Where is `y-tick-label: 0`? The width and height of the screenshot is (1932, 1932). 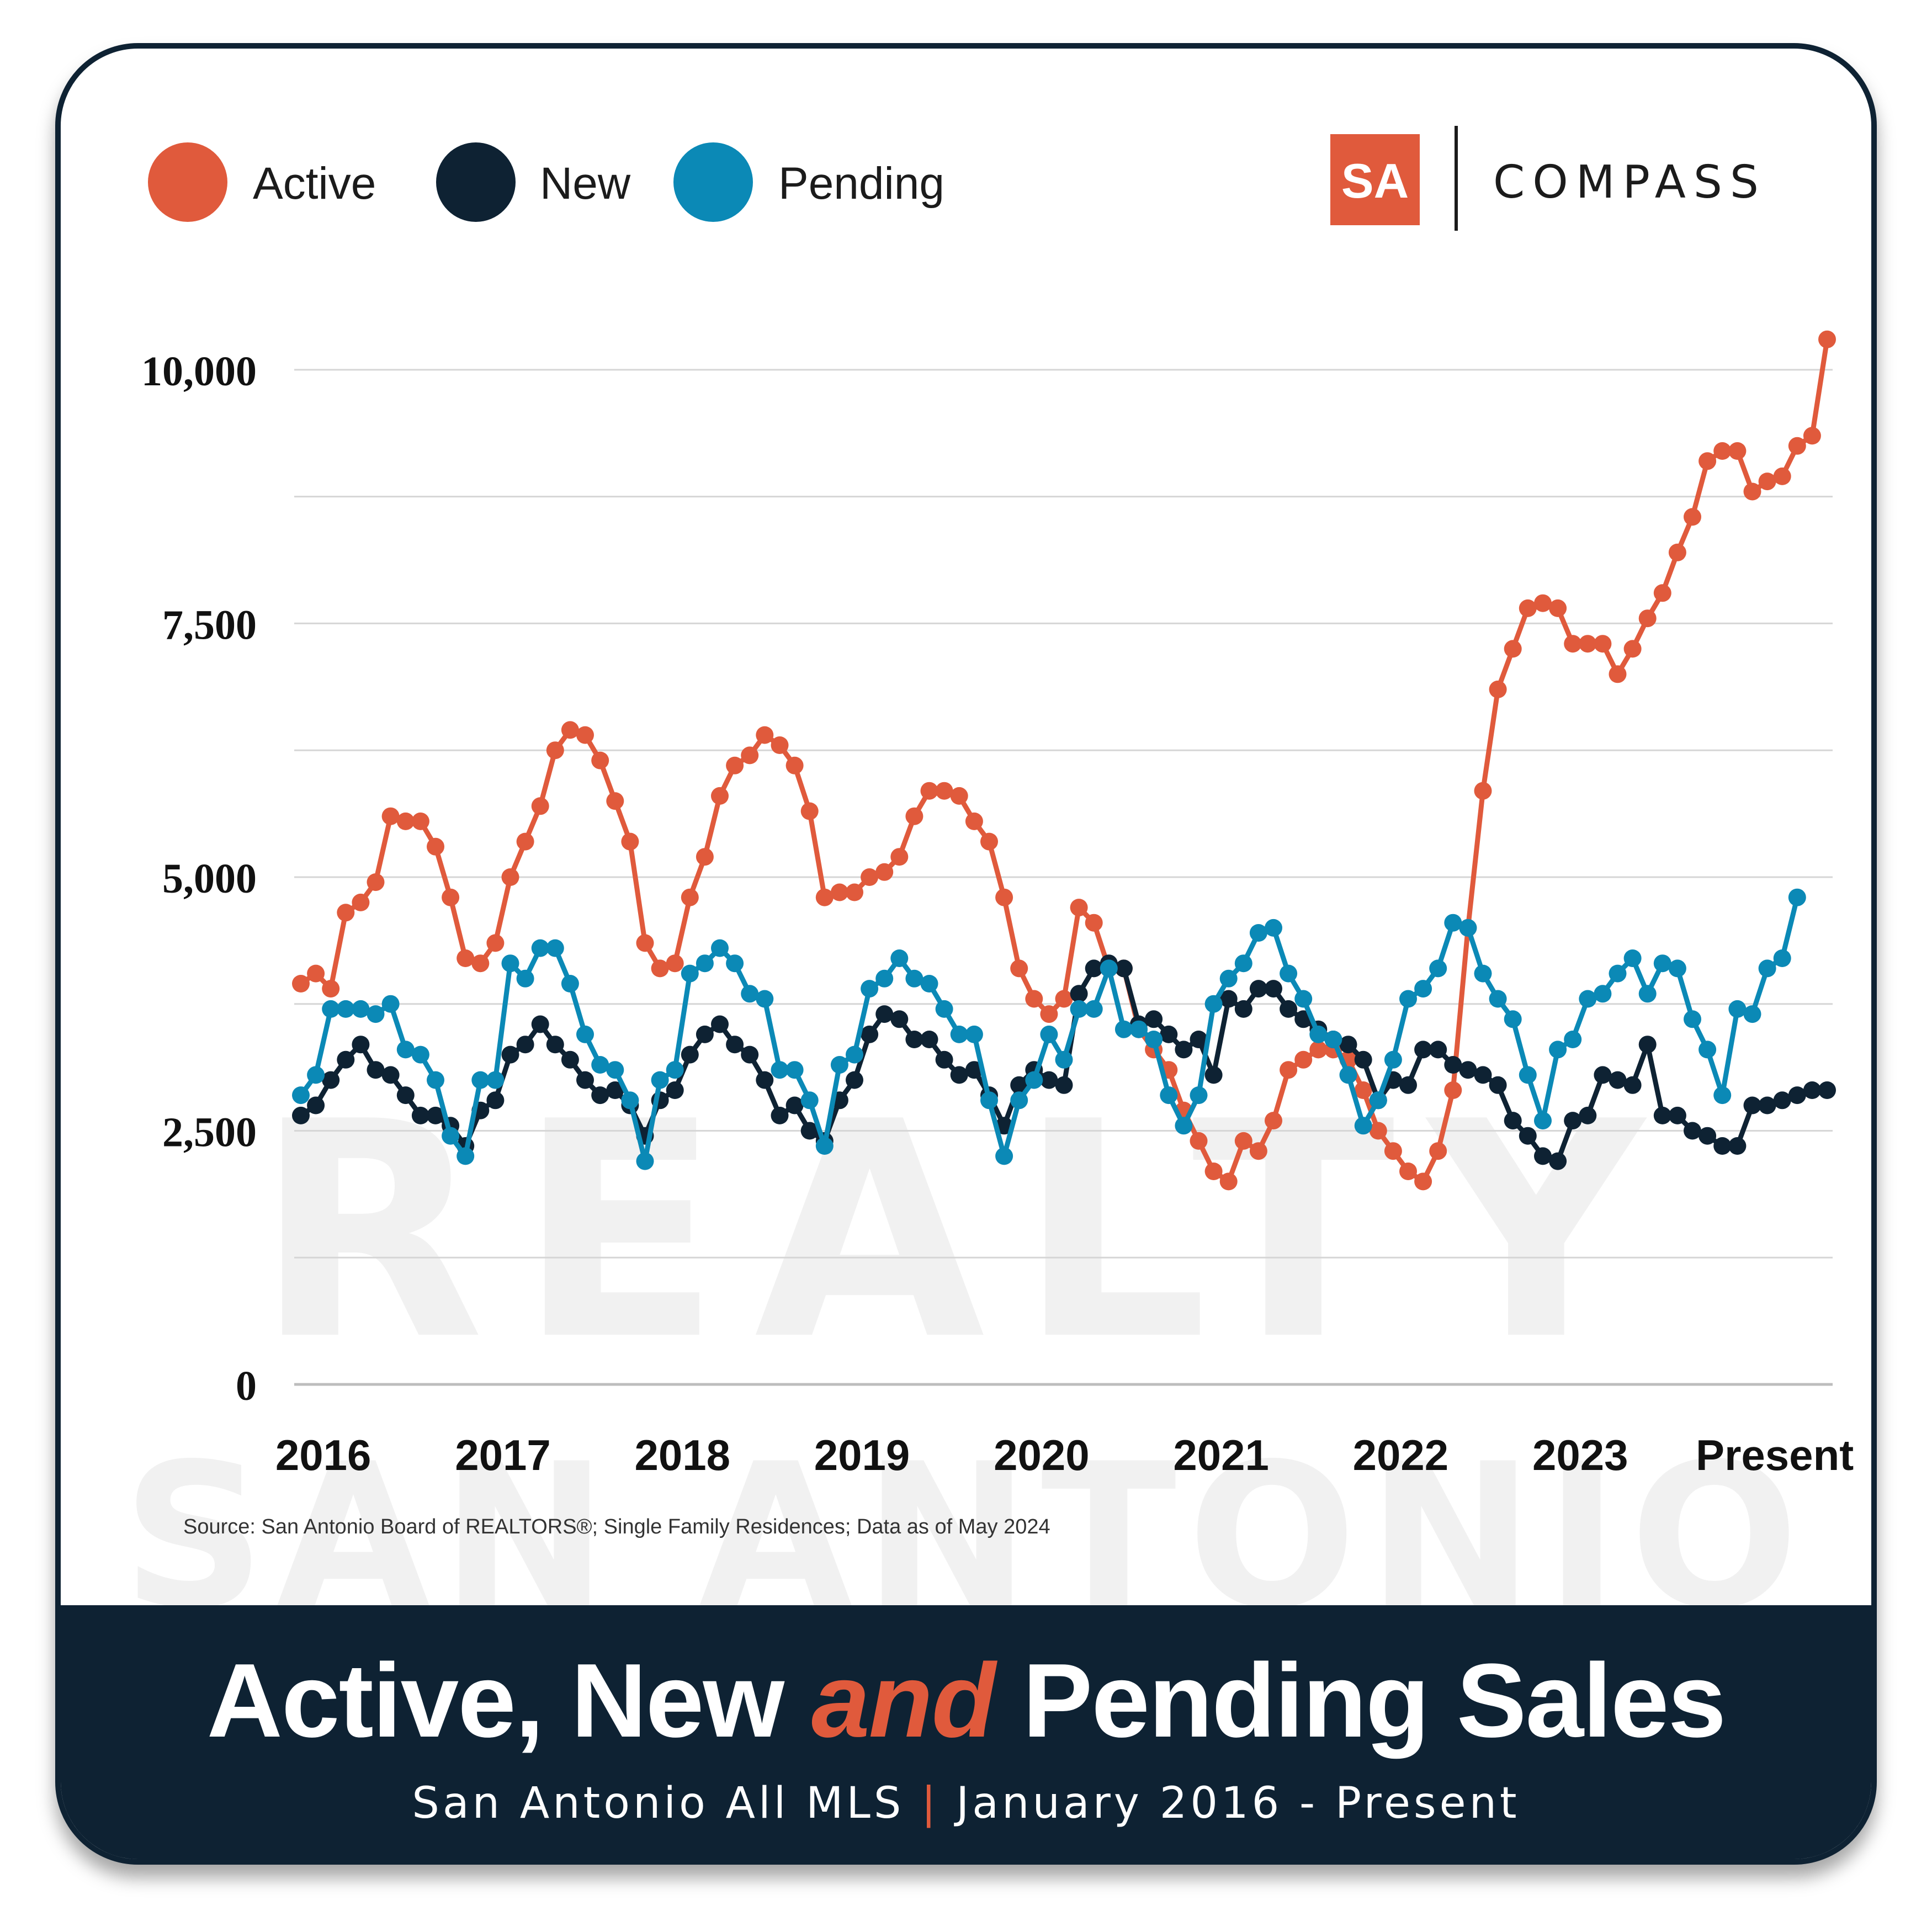
y-tick-label: 0 is located at coordinates (247, 1386).